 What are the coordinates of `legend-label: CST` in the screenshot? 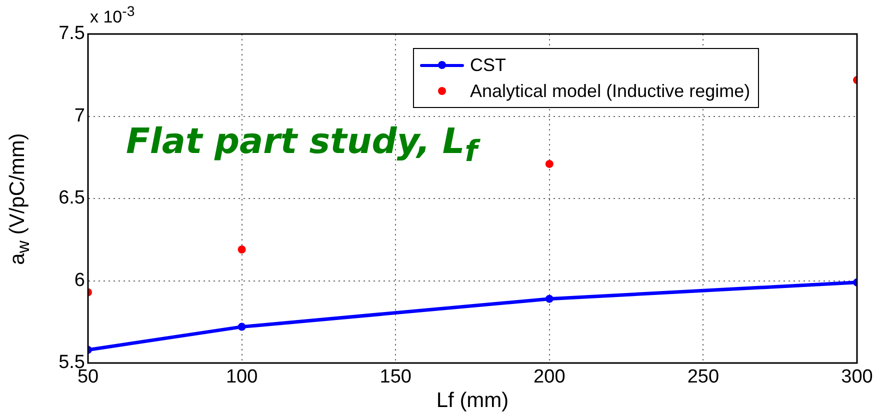 It's located at (488, 65).